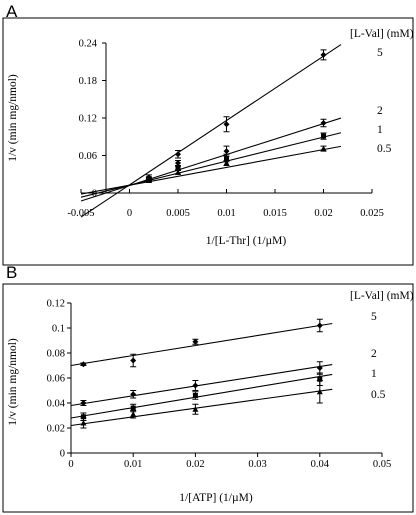  What do you see at coordinates (129, 213) in the screenshot?
I see `panel-a-x-tick-label: 0` at bounding box center [129, 213].